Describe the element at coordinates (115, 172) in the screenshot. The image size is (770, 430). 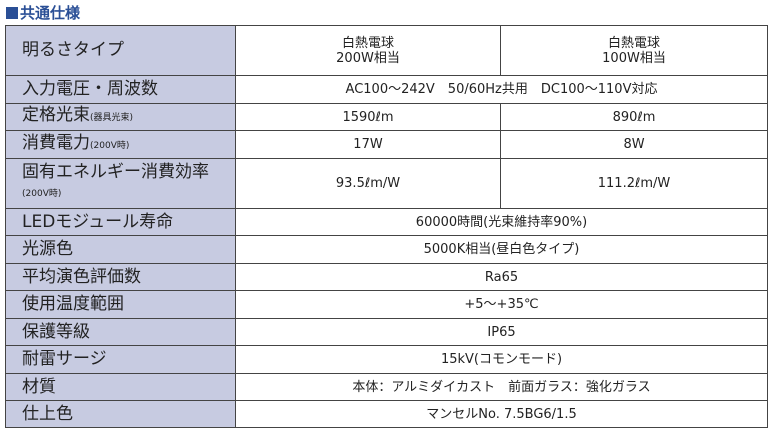
I see `row-label-text: 固有エネルギー消費効率` at that location.